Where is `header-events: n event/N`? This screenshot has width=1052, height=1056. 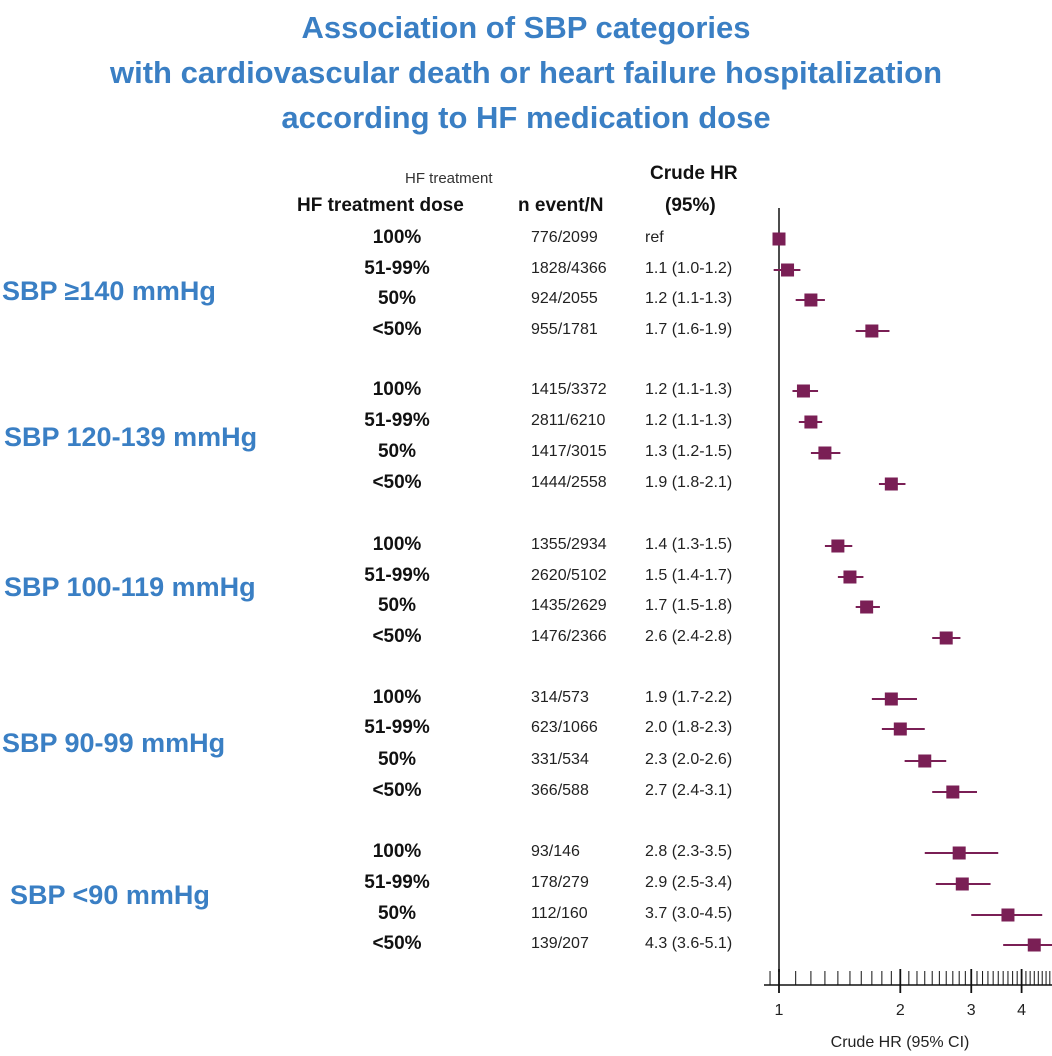
header-events: n event/N is located at coordinates (561, 205).